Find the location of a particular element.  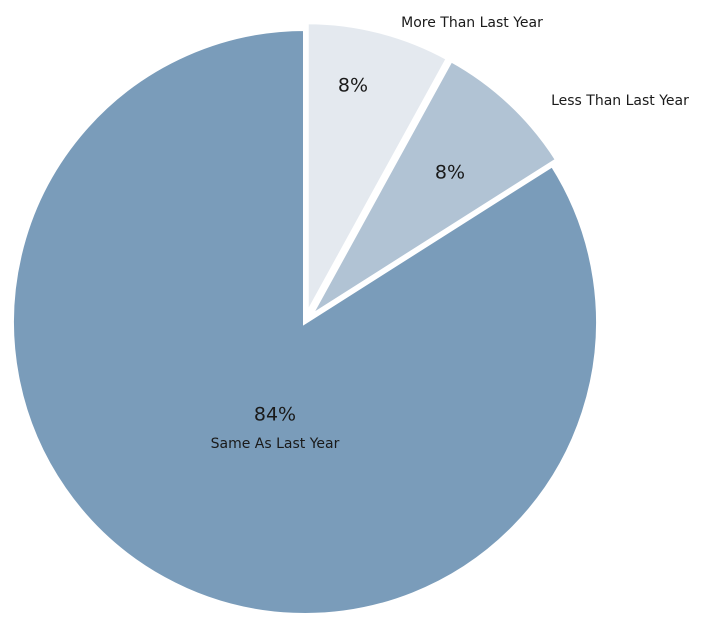

pie-slice-less-than-last-year is located at coordinates (434, 188).